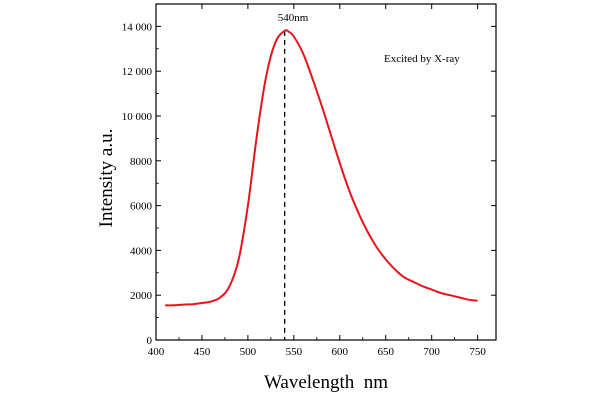 This screenshot has height=400, width=600. Describe the element at coordinates (141, 207) in the screenshot. I see `y-tick-label: 6000` at that location.